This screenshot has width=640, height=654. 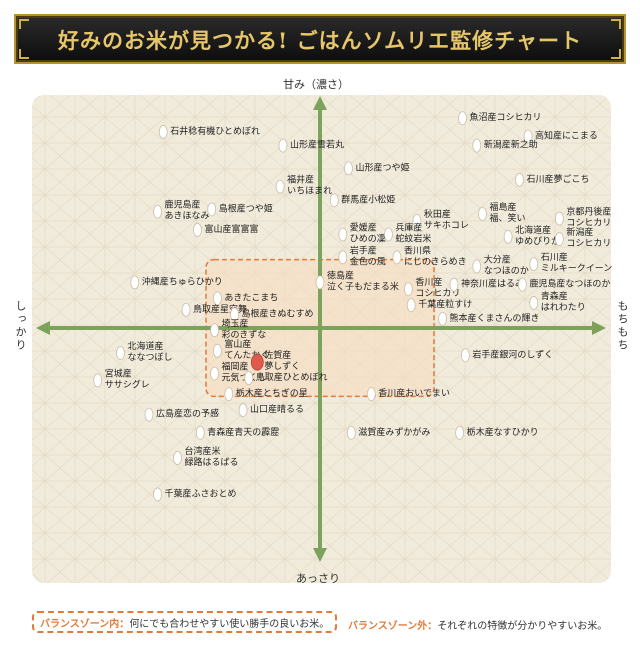 I want to click on point-label: 石井稔有機ひとめぼれ, so click(x=215, y=131).